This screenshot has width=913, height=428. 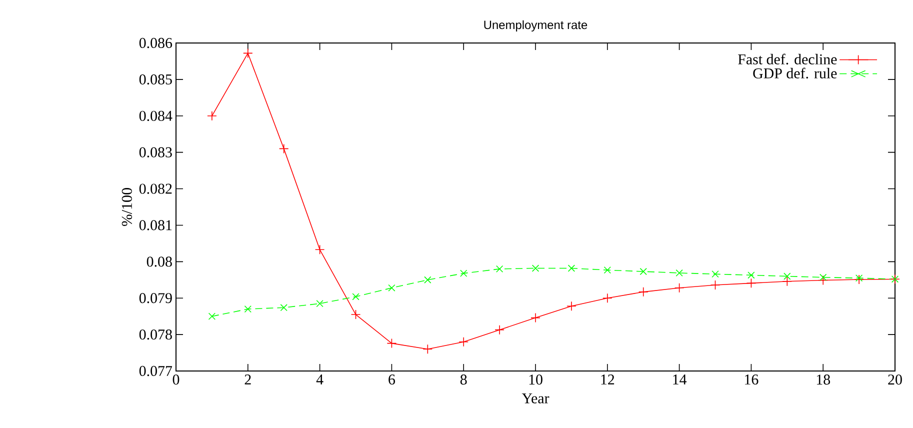 I want to click on y-tick-label: 0.079, so click(x=155, y=298).